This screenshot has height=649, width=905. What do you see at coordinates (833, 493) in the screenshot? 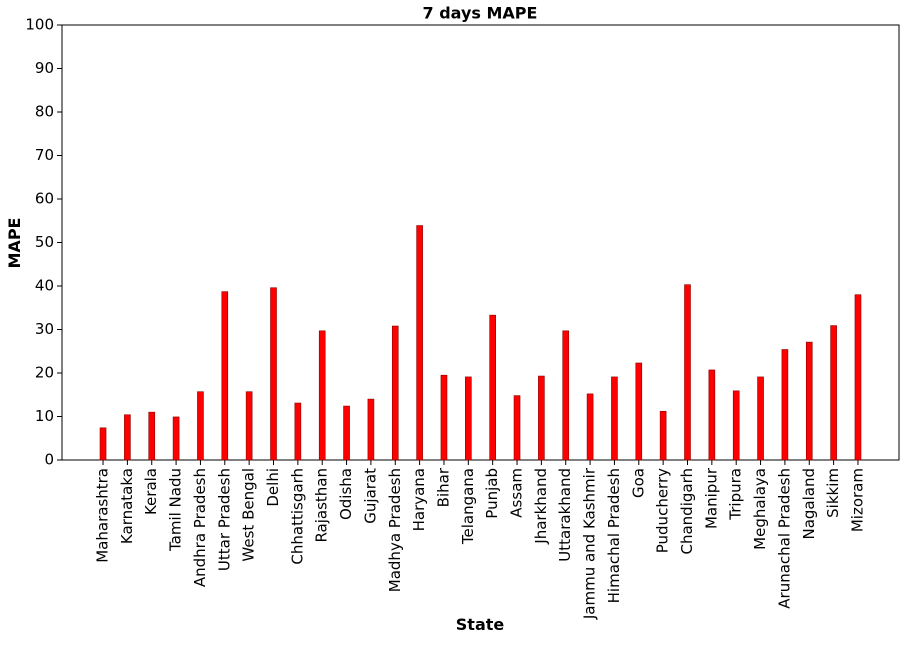
I see `x-tick-label: Sikkim` at bounding box center [833, 493].